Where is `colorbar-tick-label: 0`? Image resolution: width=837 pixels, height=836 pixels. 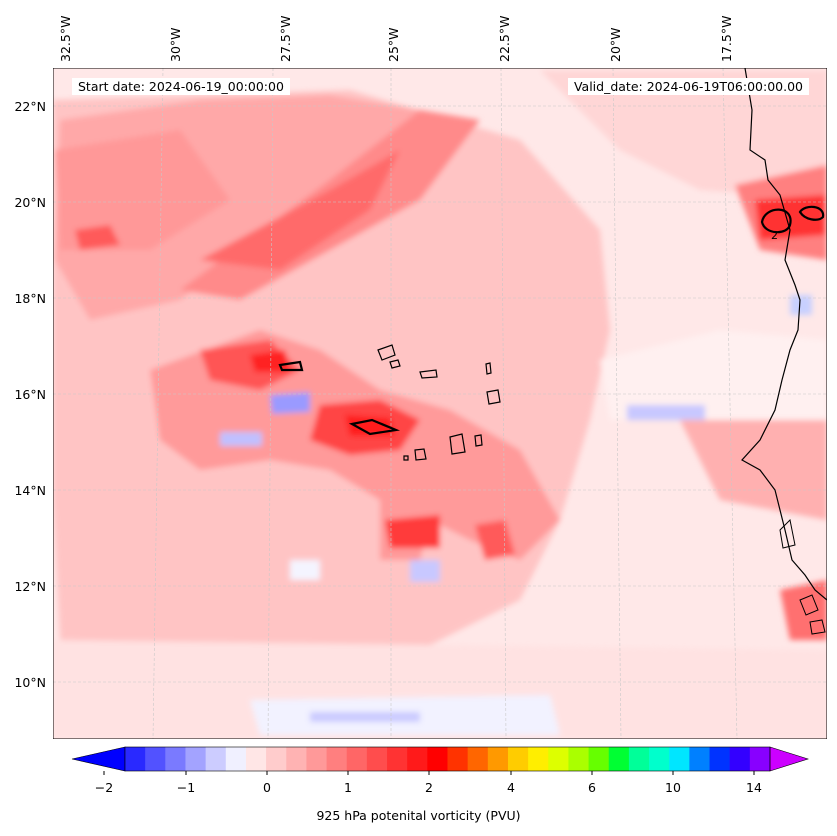
colorbar-tick-label: 0 is located at coordinates (267, 787).